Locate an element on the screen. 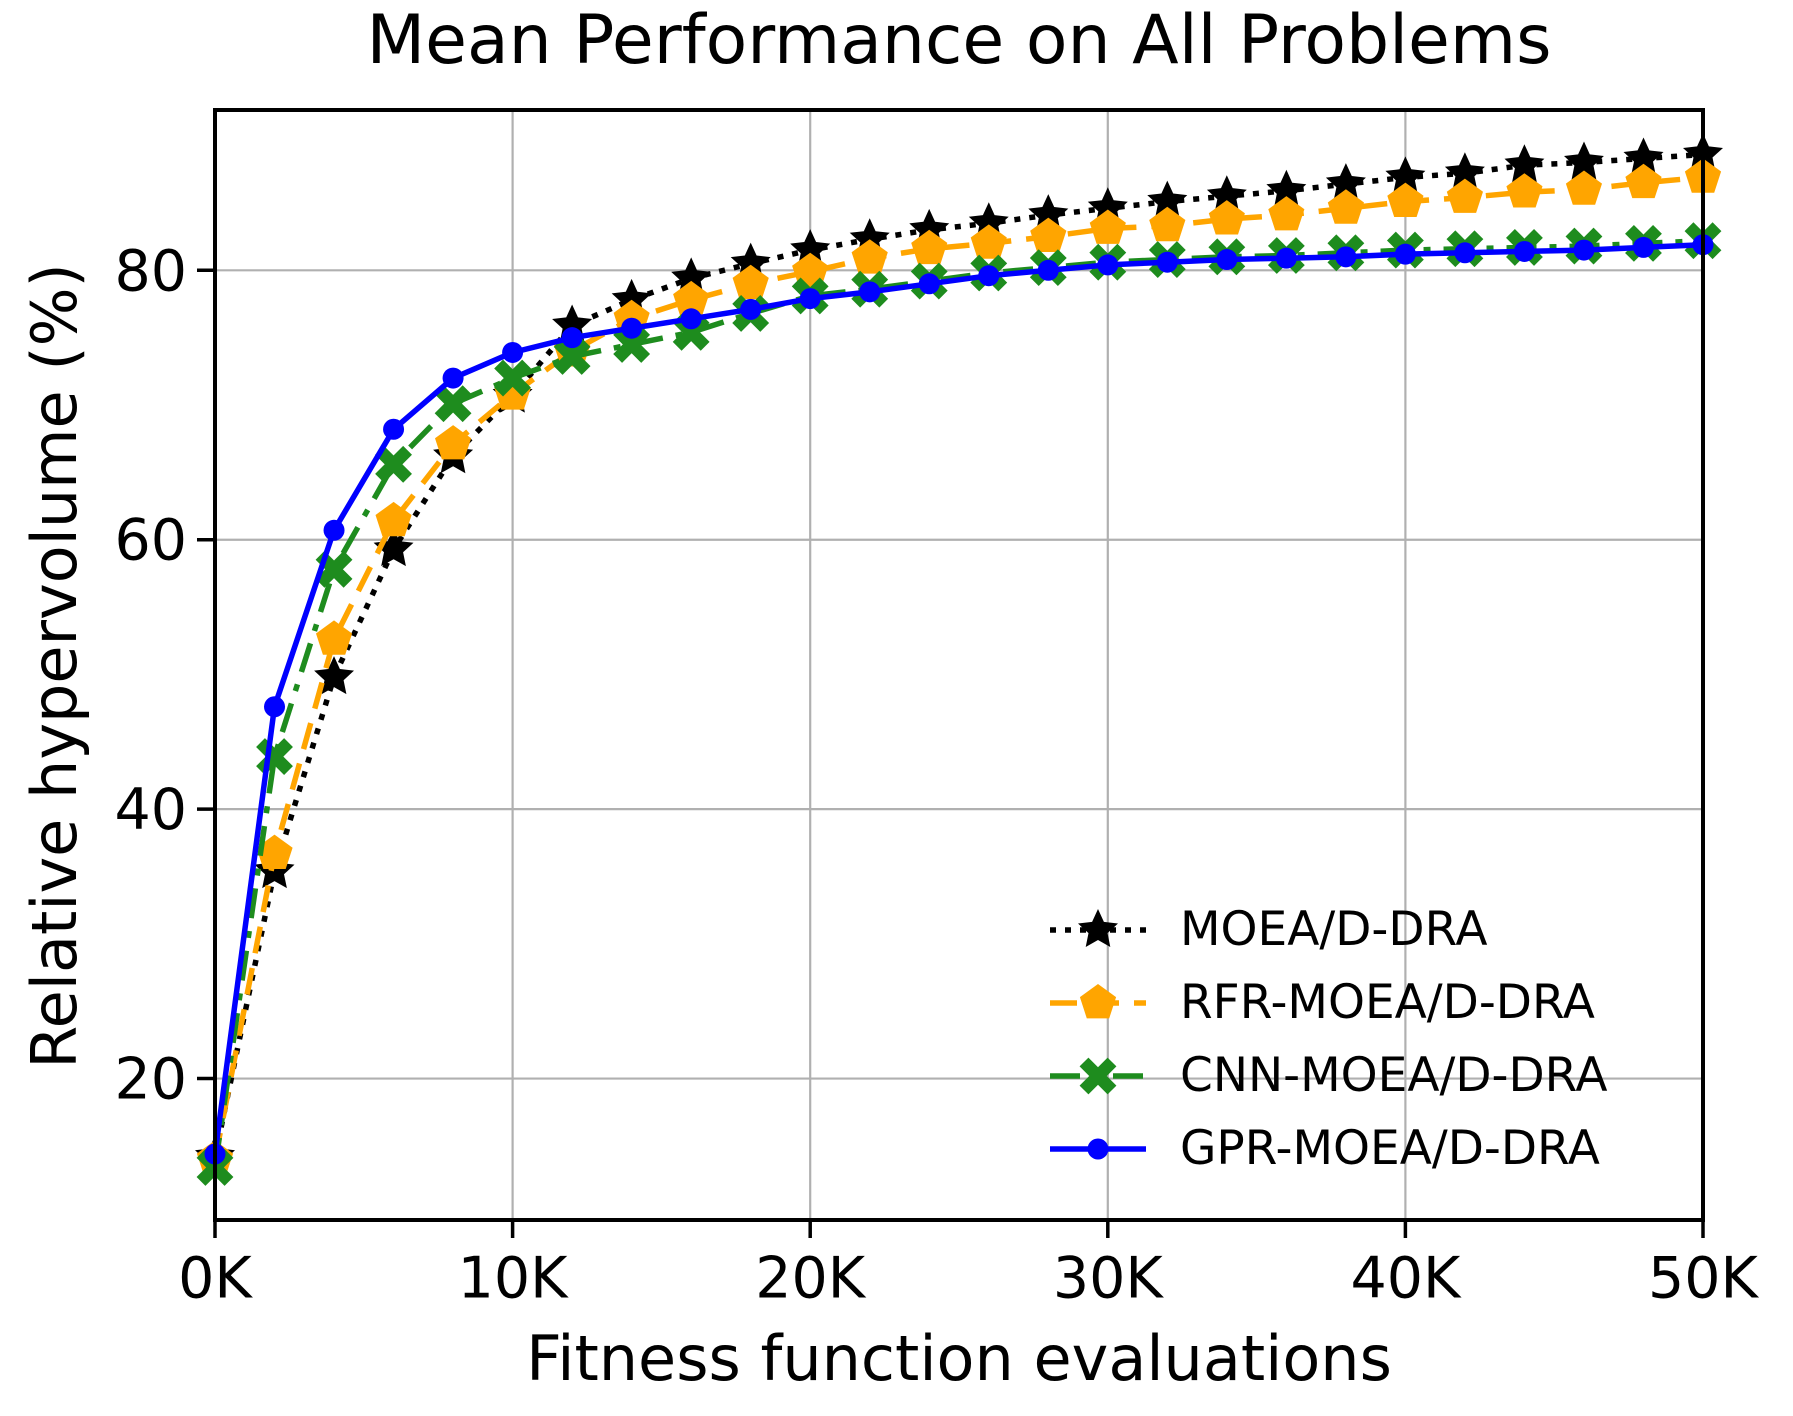 Image resolution: width=1793 pixels, height=1416 pixels. cnn-moea-d-dra-line-marker-icon is located at coordinates (1098, 1075).